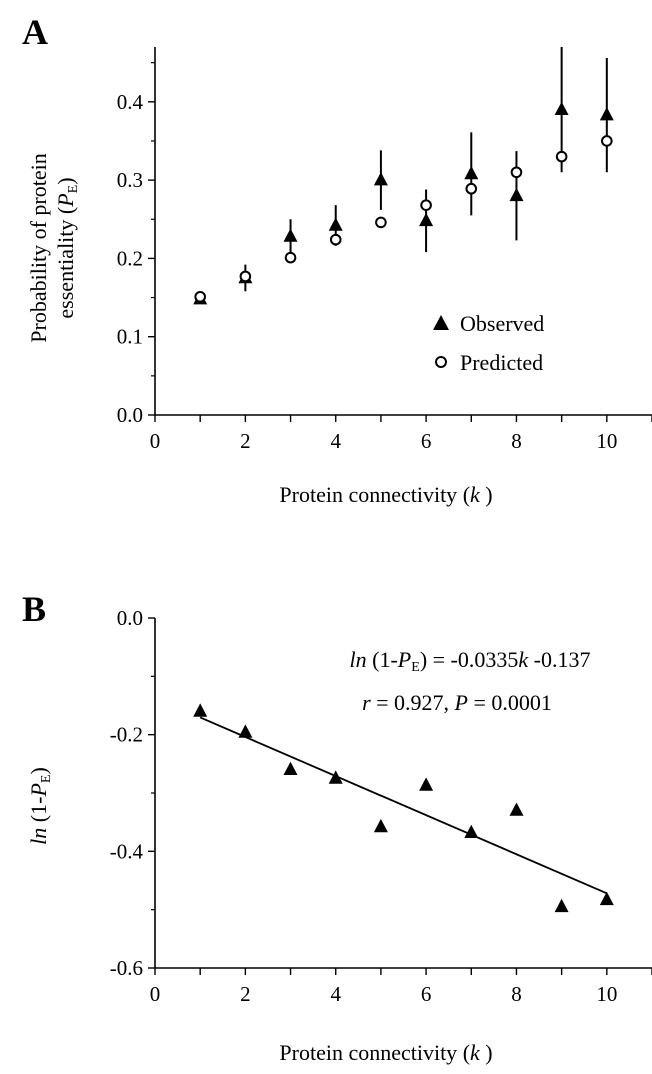  I want to click on legend-predicted-marker, so click(441, 362).